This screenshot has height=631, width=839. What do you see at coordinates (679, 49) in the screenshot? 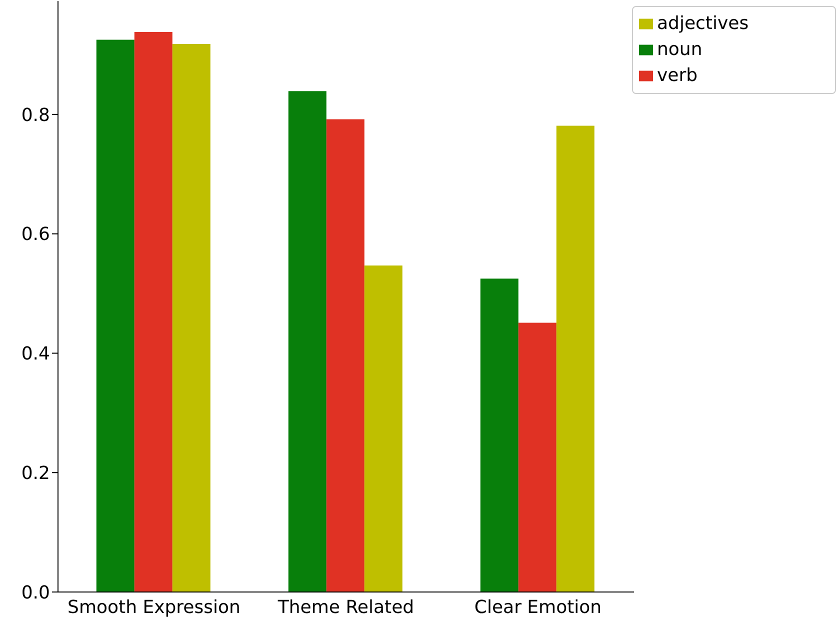
I see `legend-label: noun` at bounding box center [679, 49].